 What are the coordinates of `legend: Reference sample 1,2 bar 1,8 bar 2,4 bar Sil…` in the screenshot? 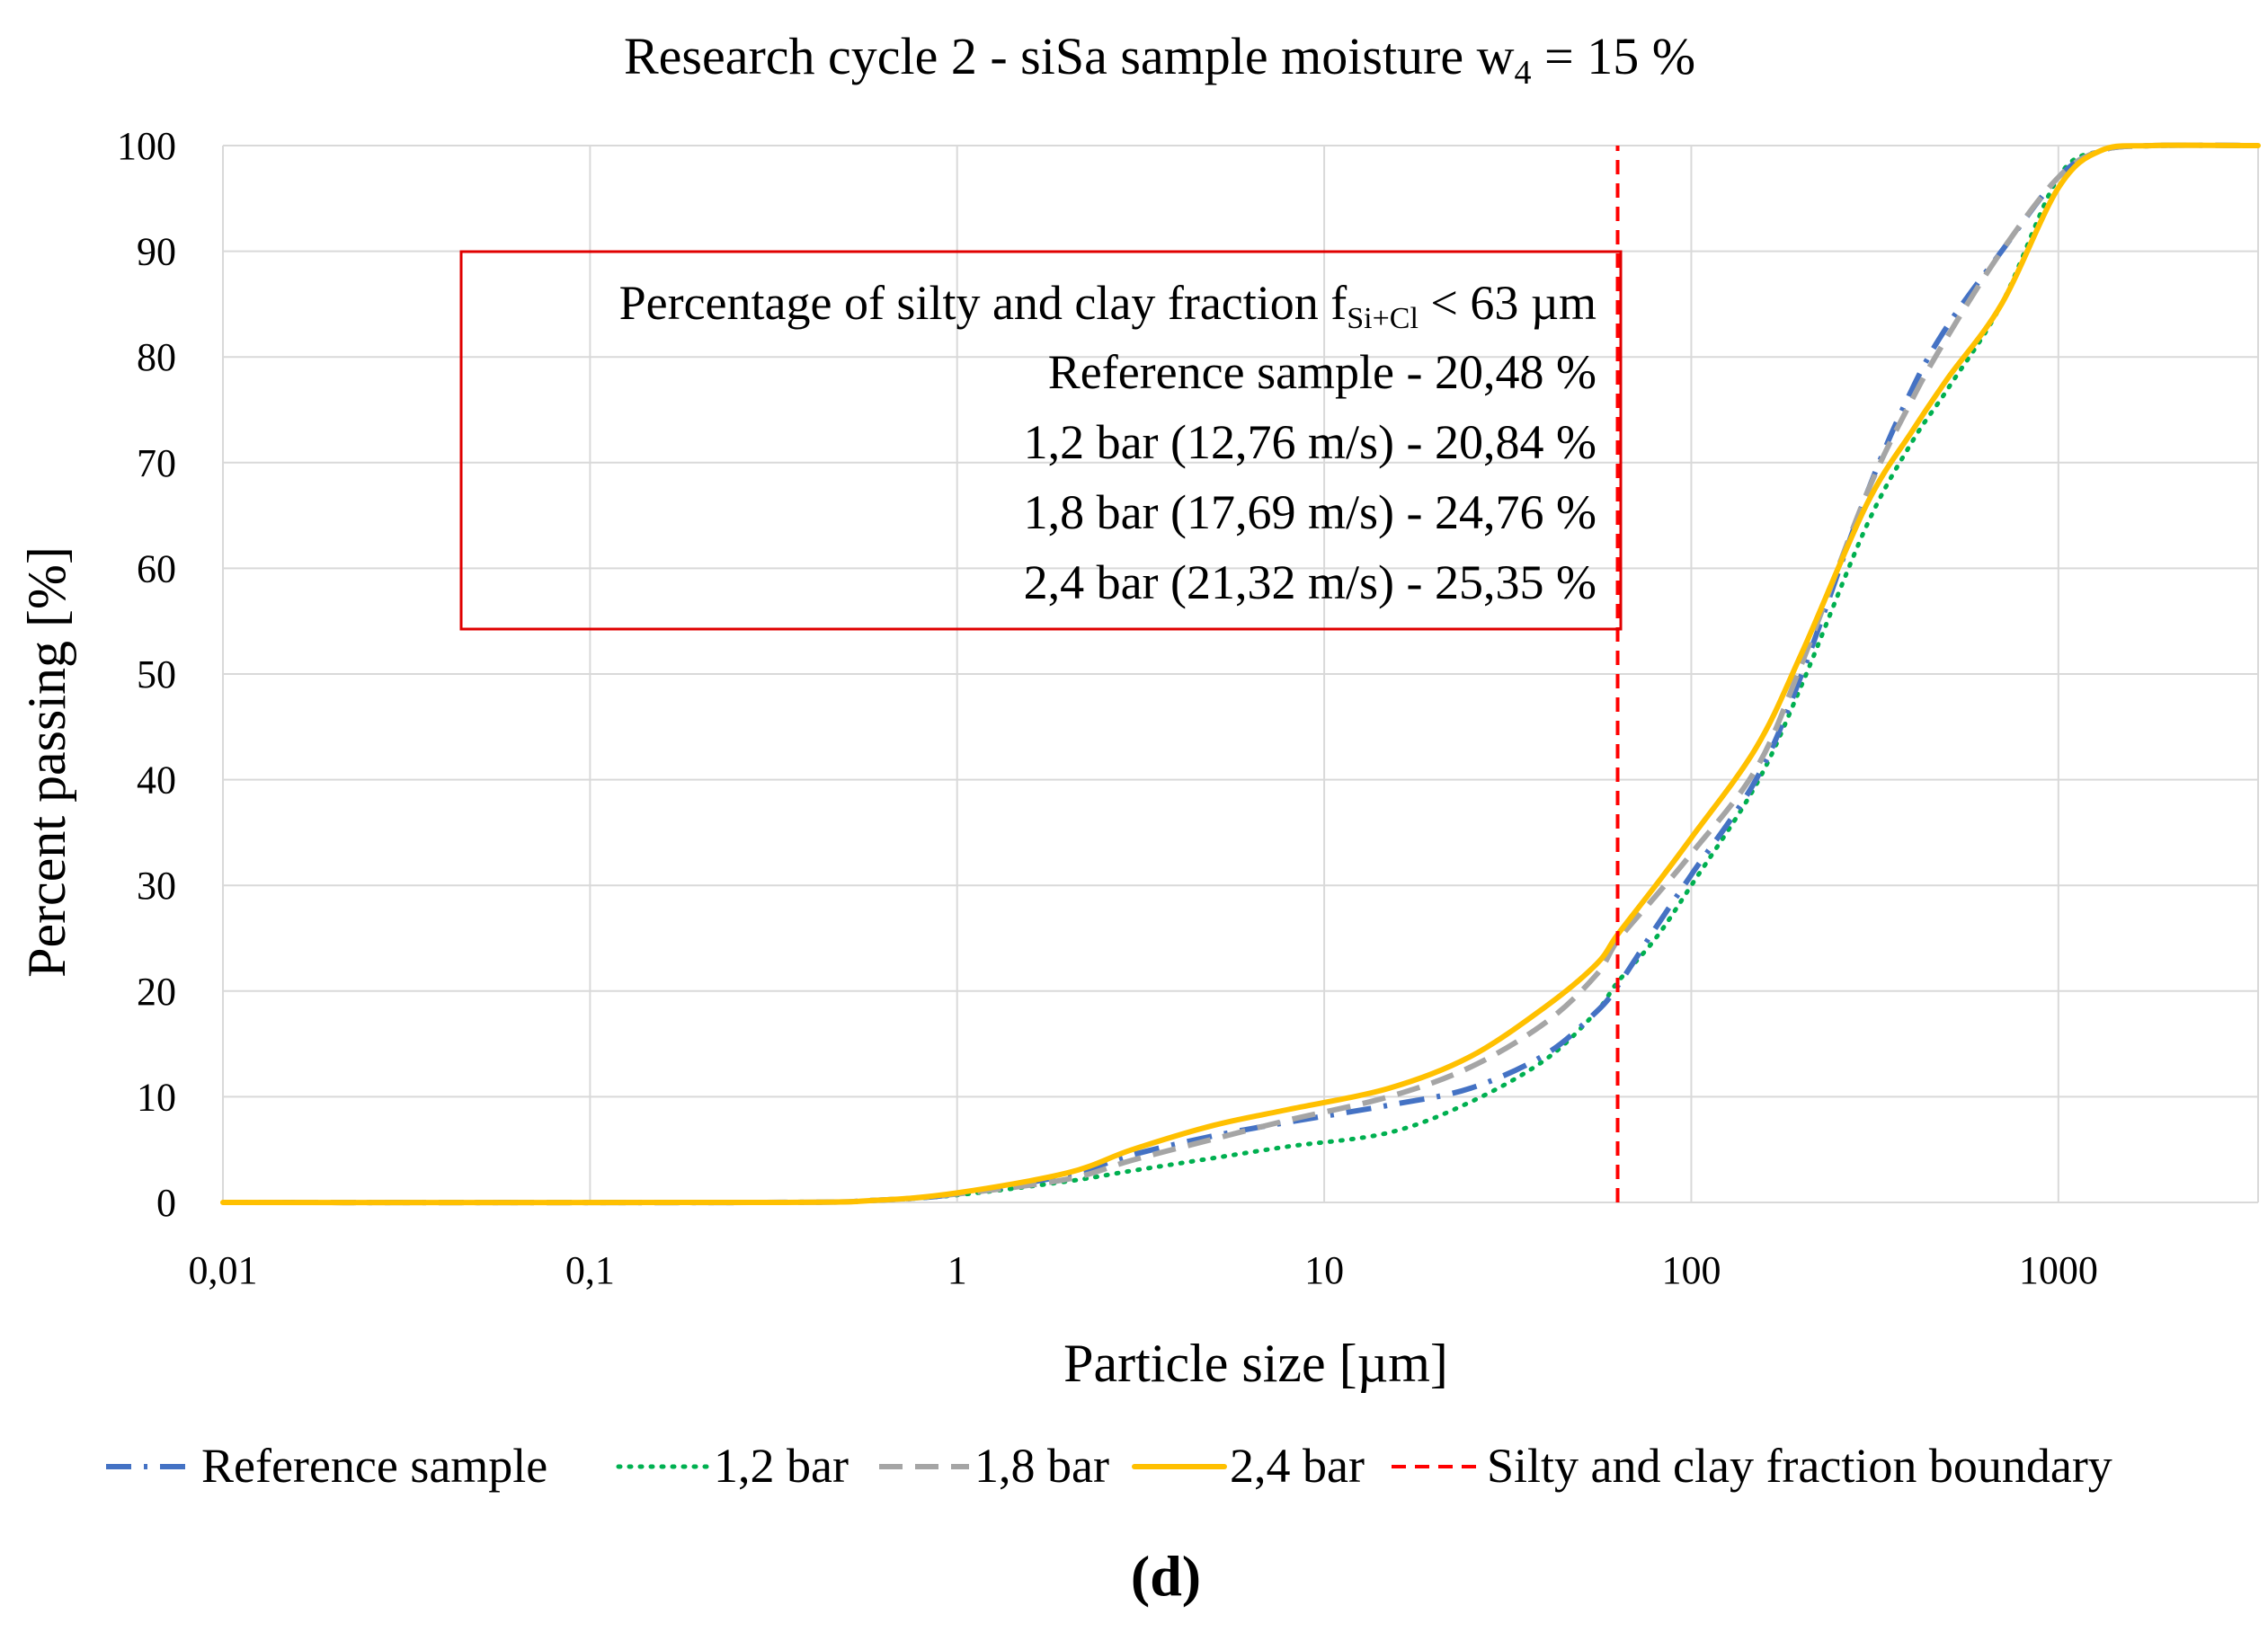 It's located at (1109, 1466).